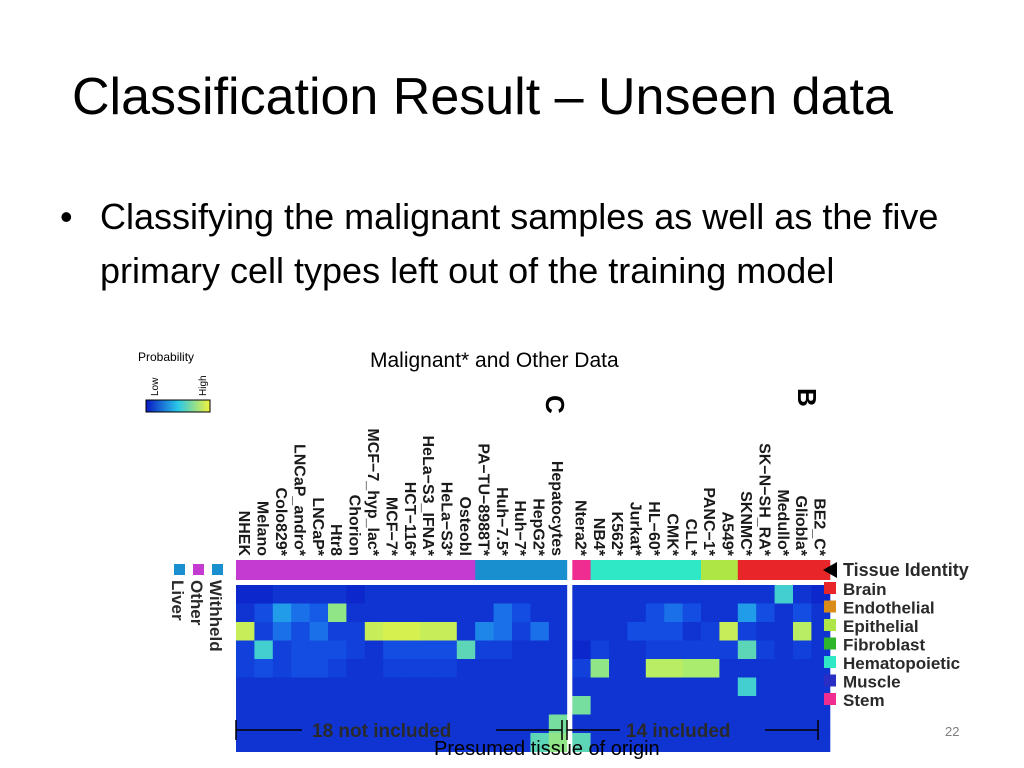 This screenshot has width=1024, height=768. I want to click on column-label: Osteobl, so click(464, 526).